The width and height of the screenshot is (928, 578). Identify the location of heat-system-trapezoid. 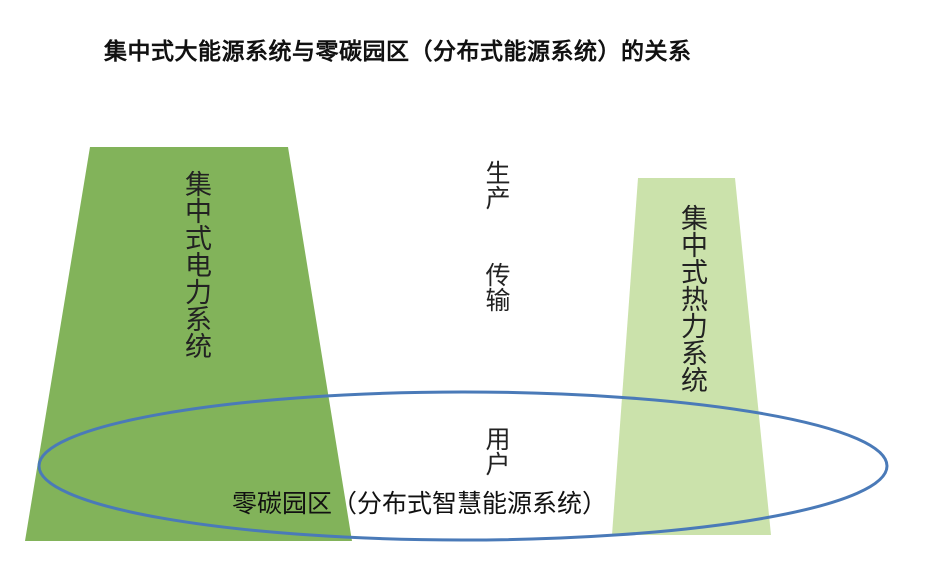
(691, 356).